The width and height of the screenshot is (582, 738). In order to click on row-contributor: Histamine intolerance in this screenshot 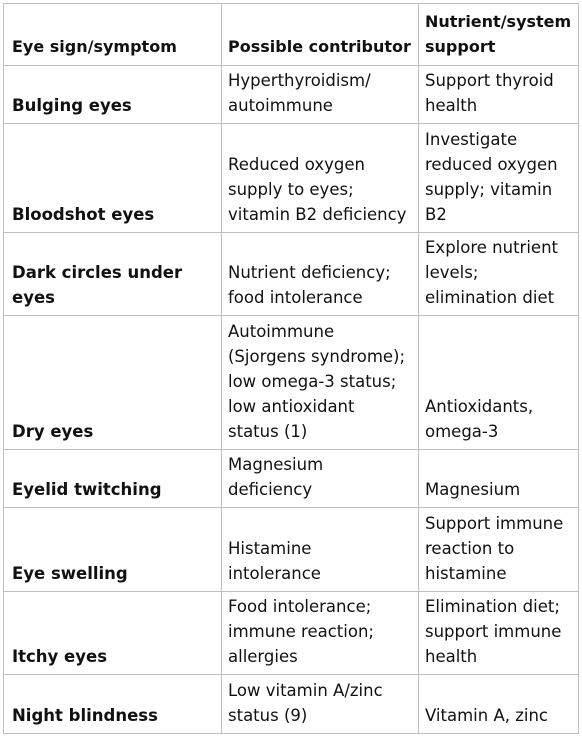, I will do `click(320, 549)`.